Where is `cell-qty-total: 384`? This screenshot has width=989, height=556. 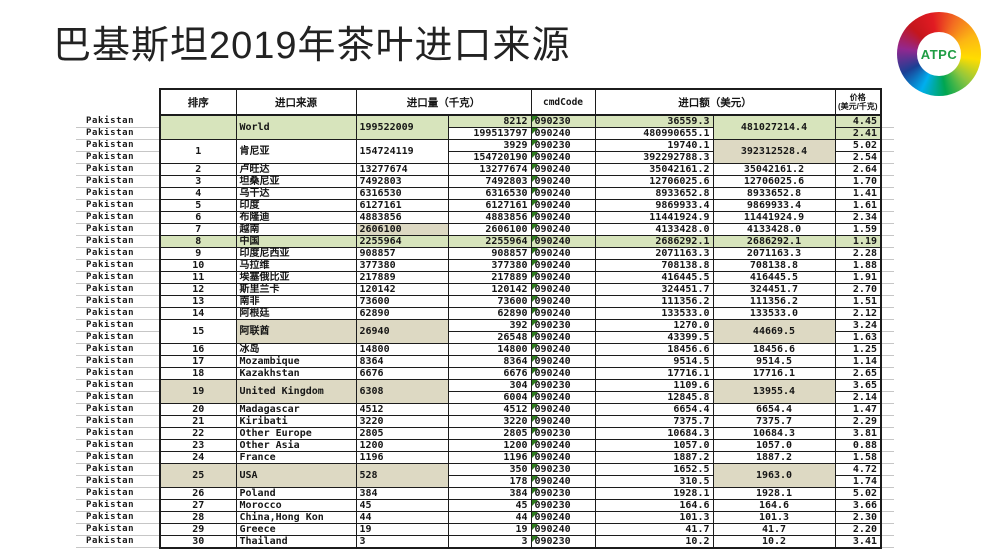
cell-qty-total: 384 is located at coordinates (402, 493).